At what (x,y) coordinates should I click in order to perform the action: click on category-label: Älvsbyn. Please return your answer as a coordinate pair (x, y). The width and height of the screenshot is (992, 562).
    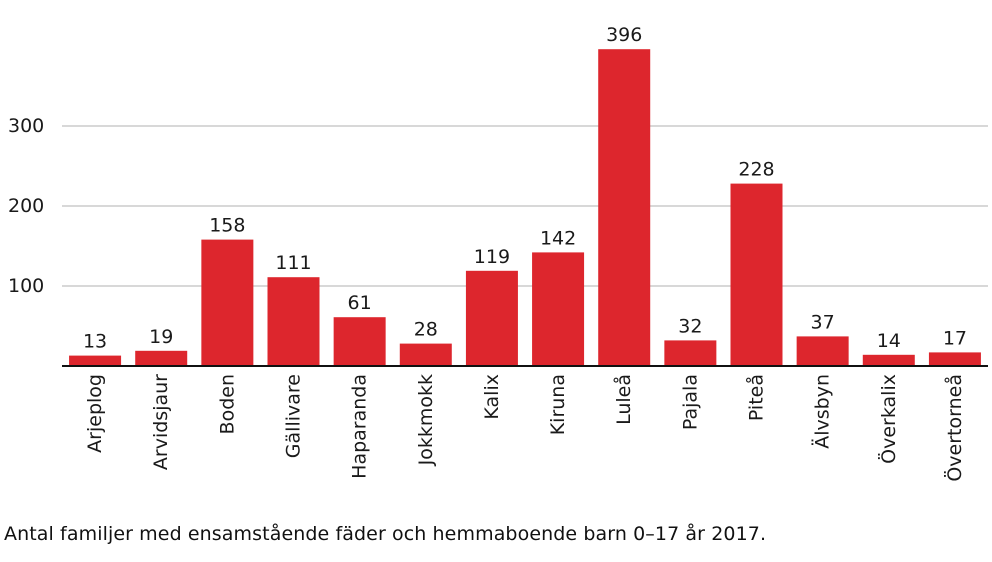
    Looking at the image, I should click on (822, 411).